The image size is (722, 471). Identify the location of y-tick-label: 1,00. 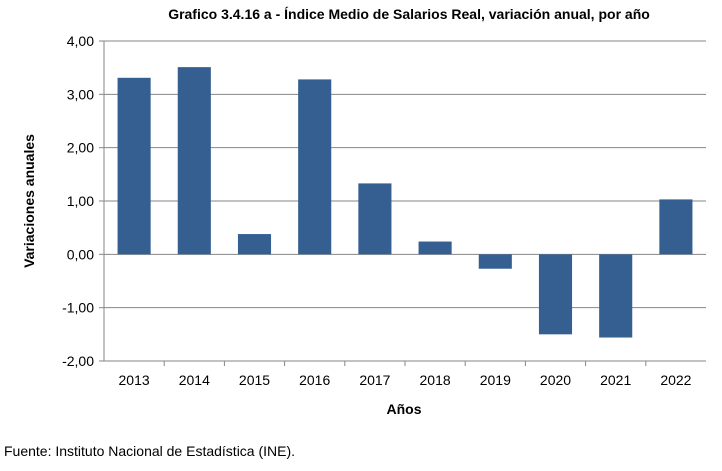
(80, 201).